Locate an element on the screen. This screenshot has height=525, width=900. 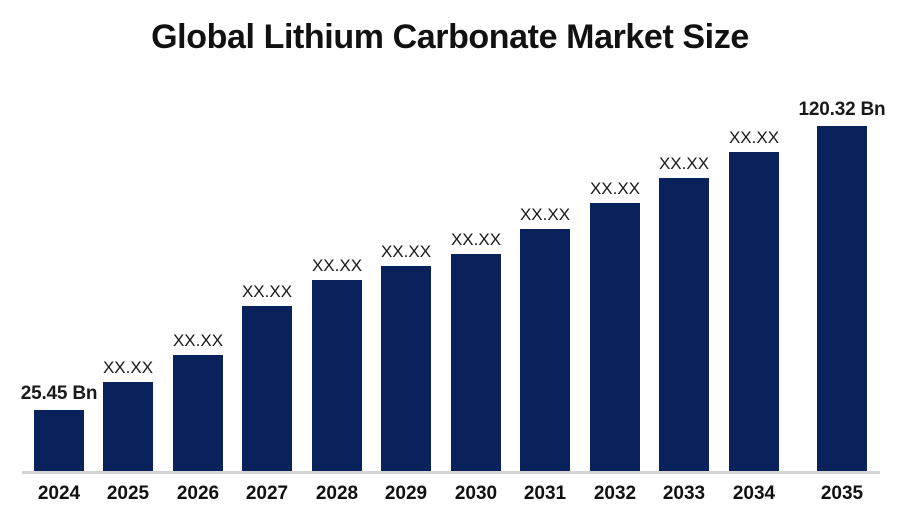
bar-value-label: 25.45 Bn is located at coordinates (59, 393).